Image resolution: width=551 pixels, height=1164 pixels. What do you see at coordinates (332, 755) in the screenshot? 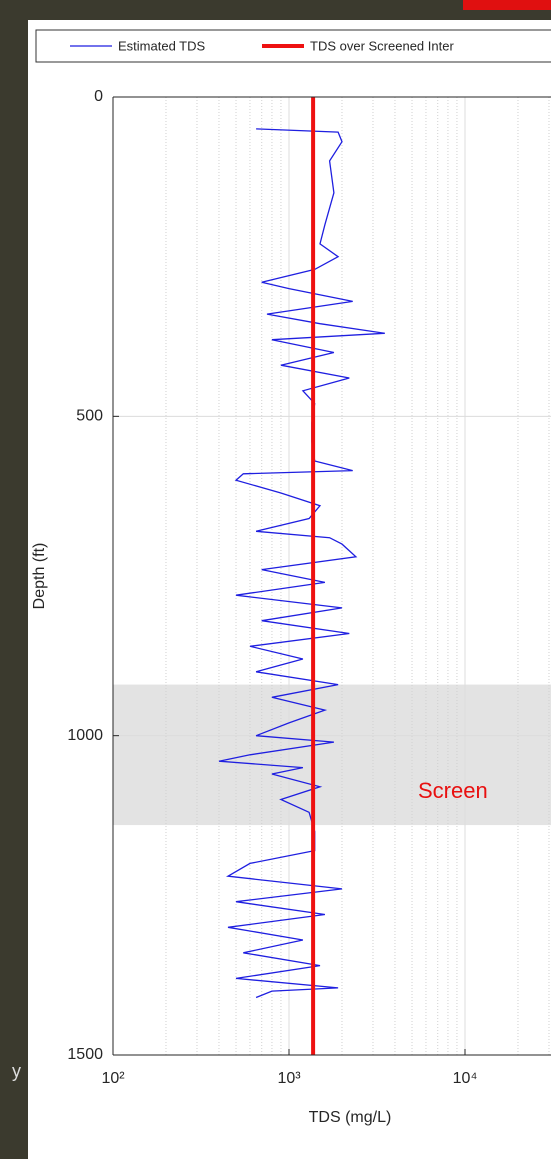
I see `screened-band` at bounding box center [332, 755].